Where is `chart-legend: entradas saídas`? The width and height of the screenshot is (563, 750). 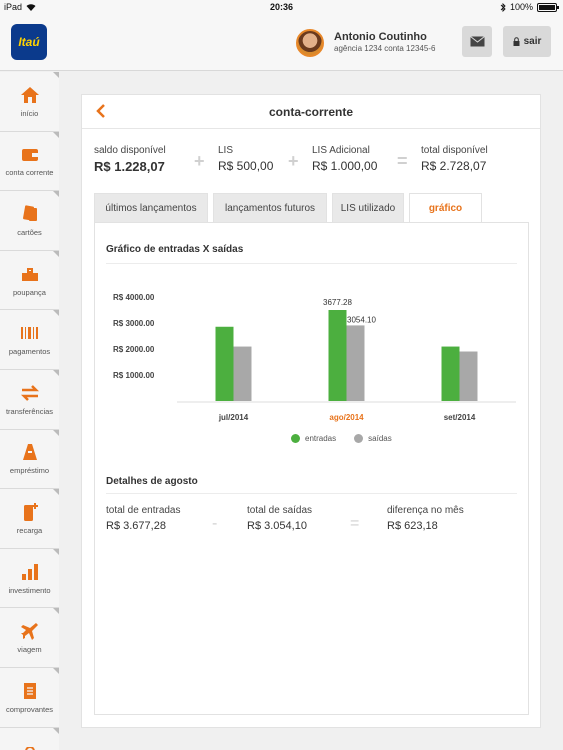 chart-legend: entradas saídas is located at coordinates (341, 438).